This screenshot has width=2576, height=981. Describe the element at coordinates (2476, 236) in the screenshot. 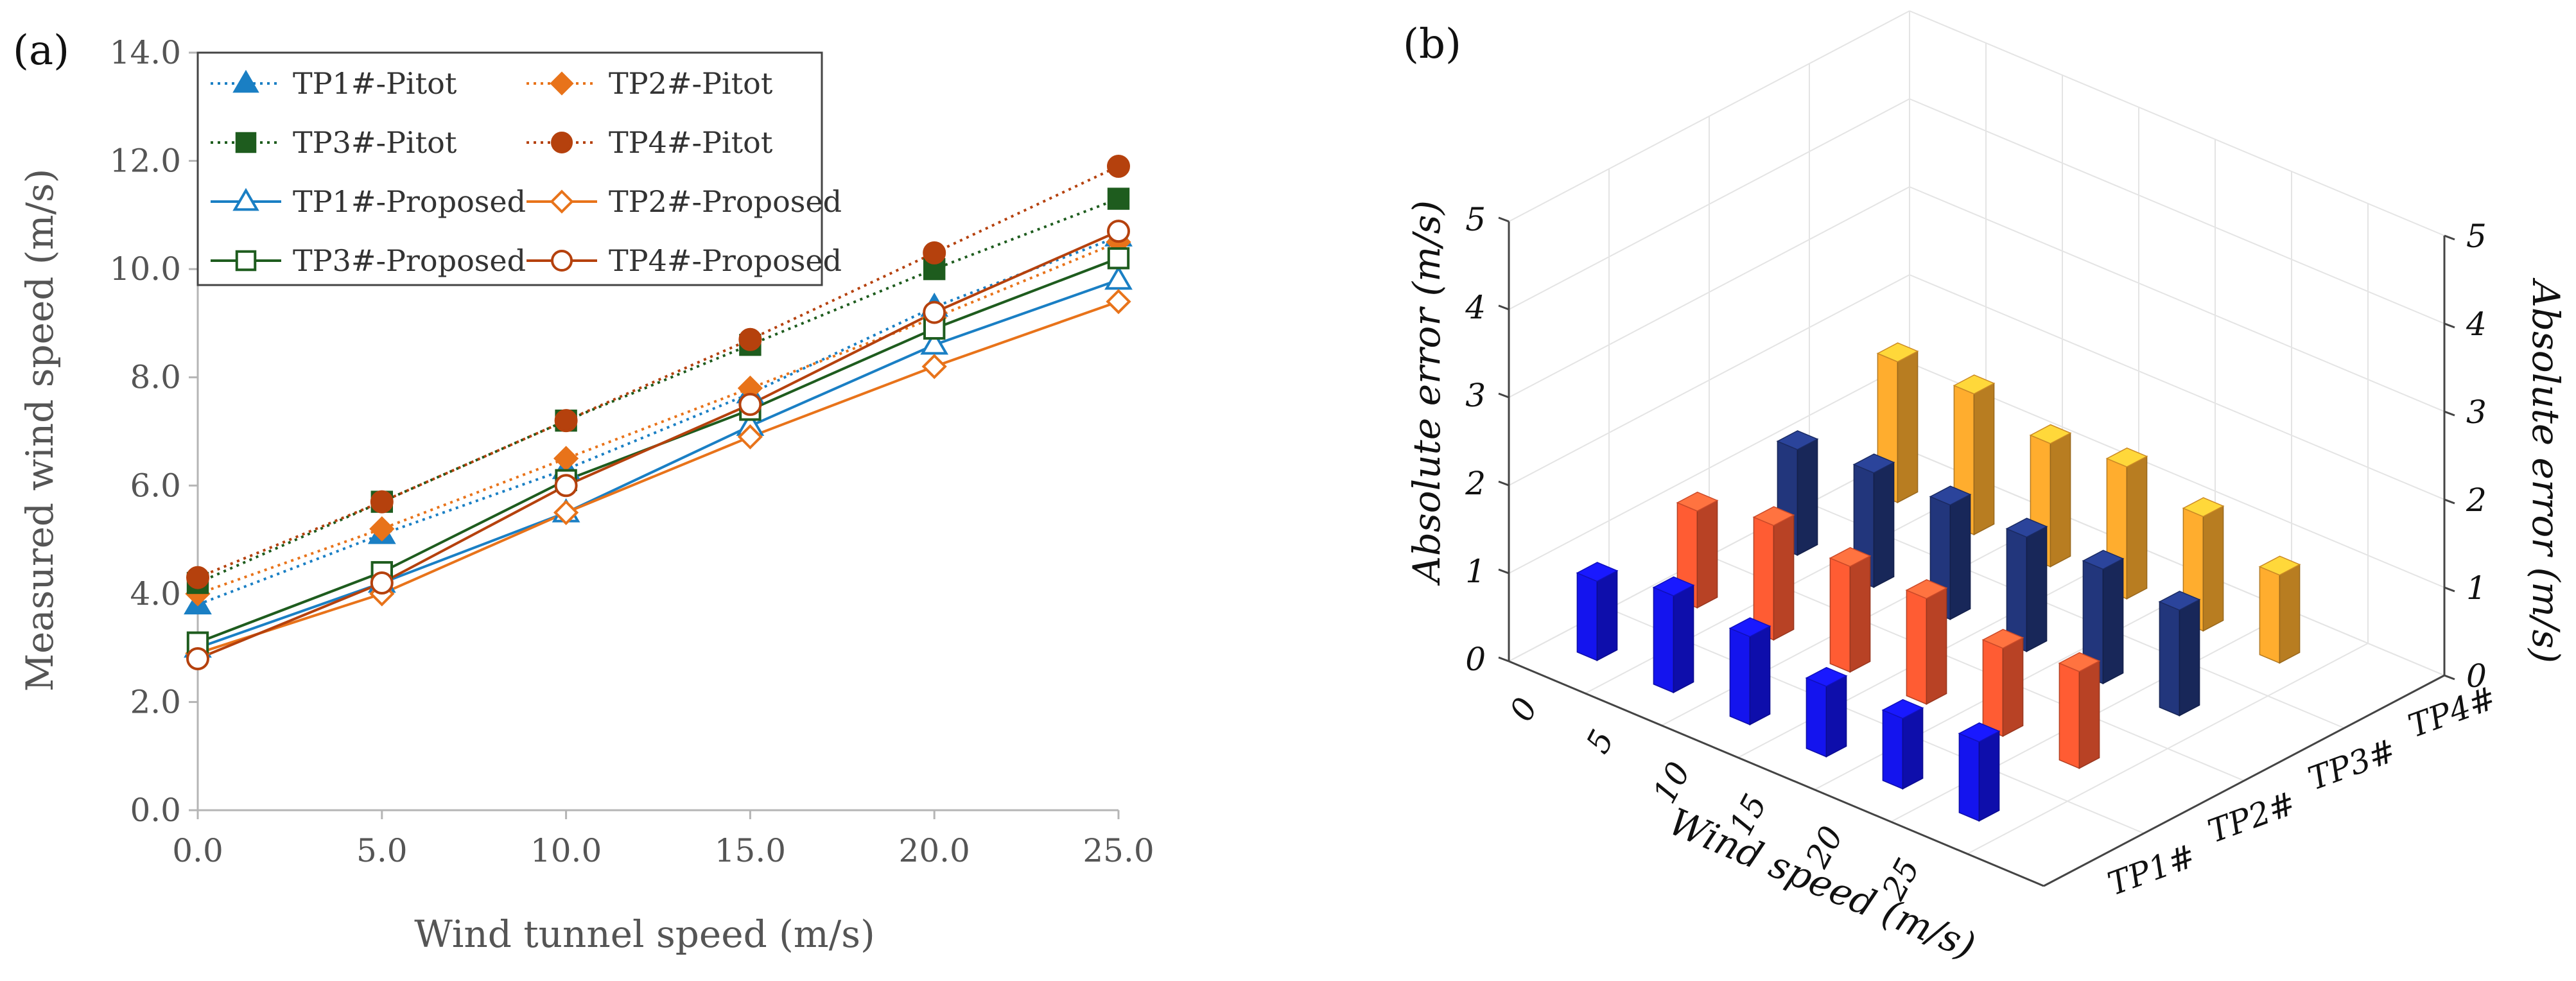

I see `z-tick-label-right: 5` at that location.